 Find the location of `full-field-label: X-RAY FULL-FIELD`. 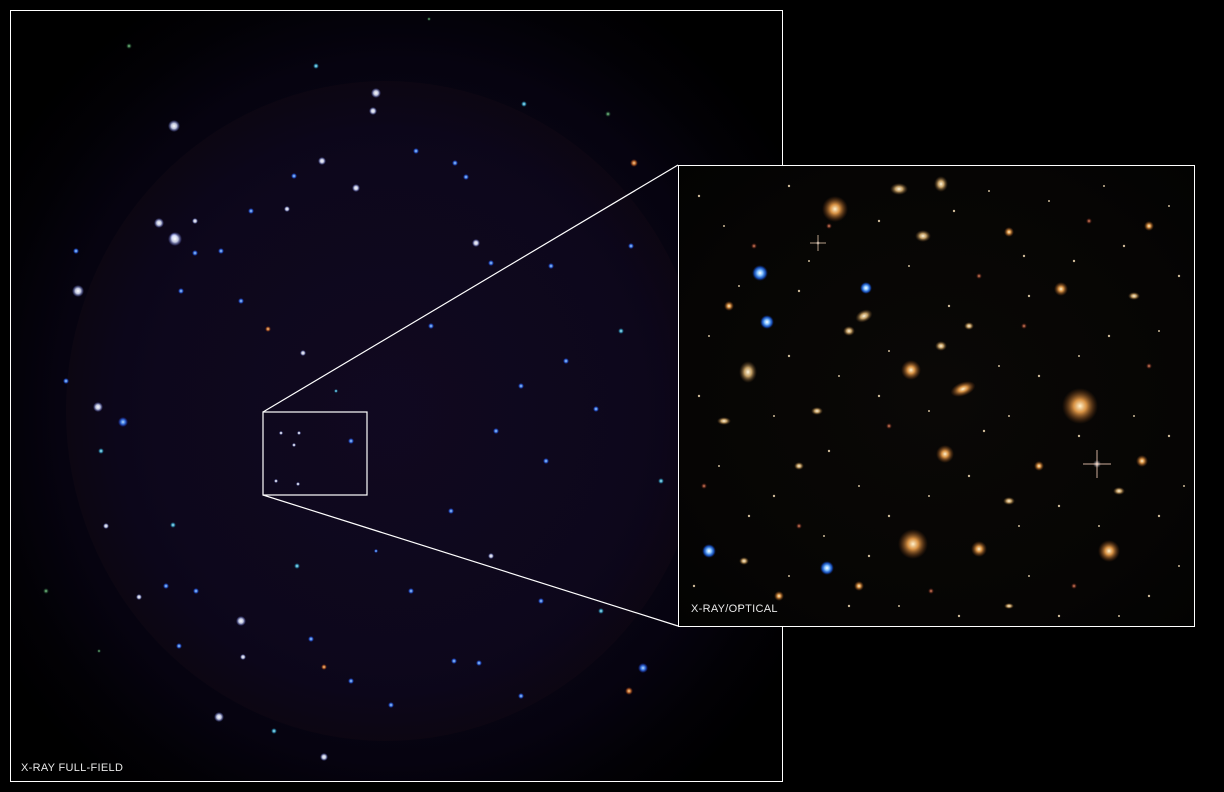

full-field-label: X-RAY FULL-FIELD is located at coordinates (72, 768).